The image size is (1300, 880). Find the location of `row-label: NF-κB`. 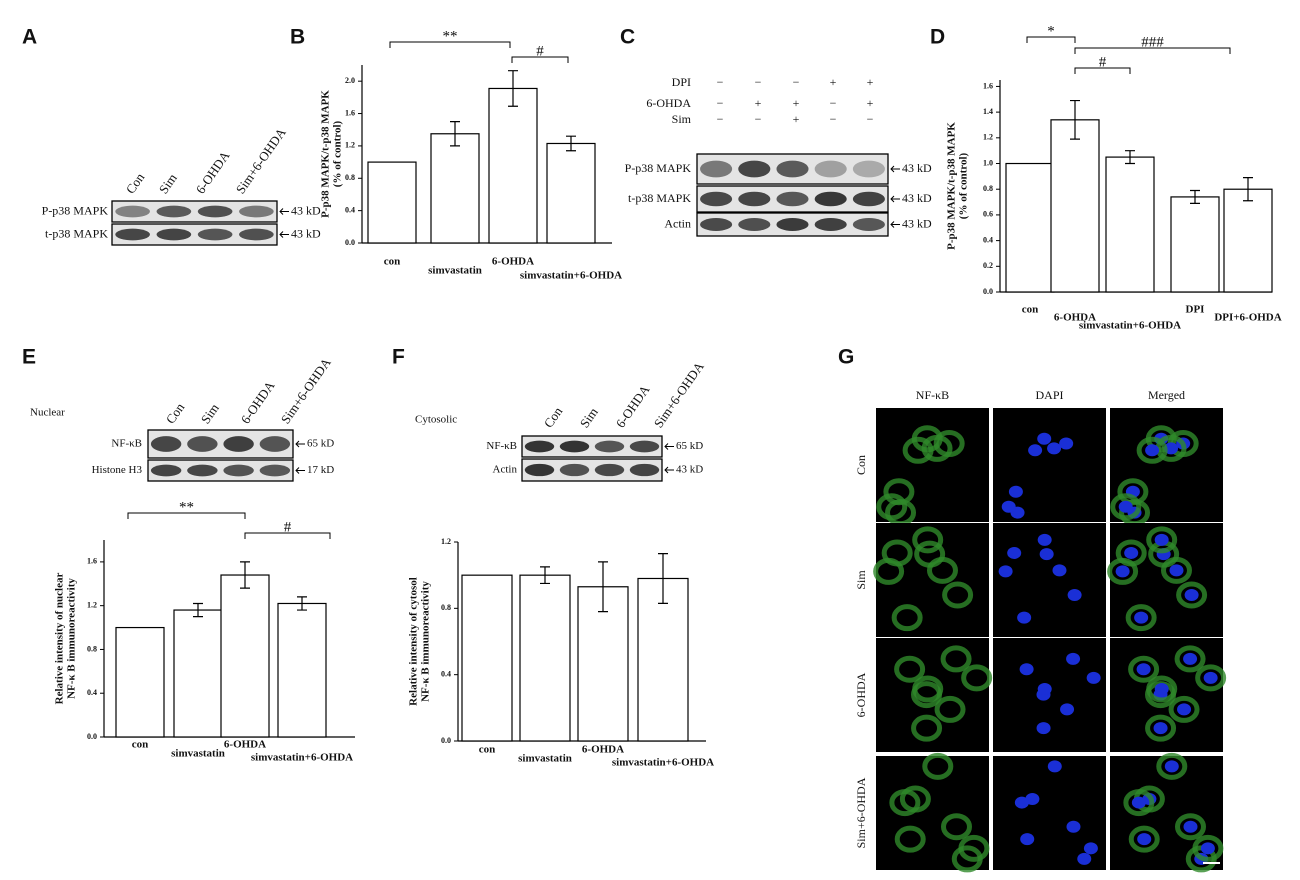

row-label: NF-κB is located at coordinates (501, 446).